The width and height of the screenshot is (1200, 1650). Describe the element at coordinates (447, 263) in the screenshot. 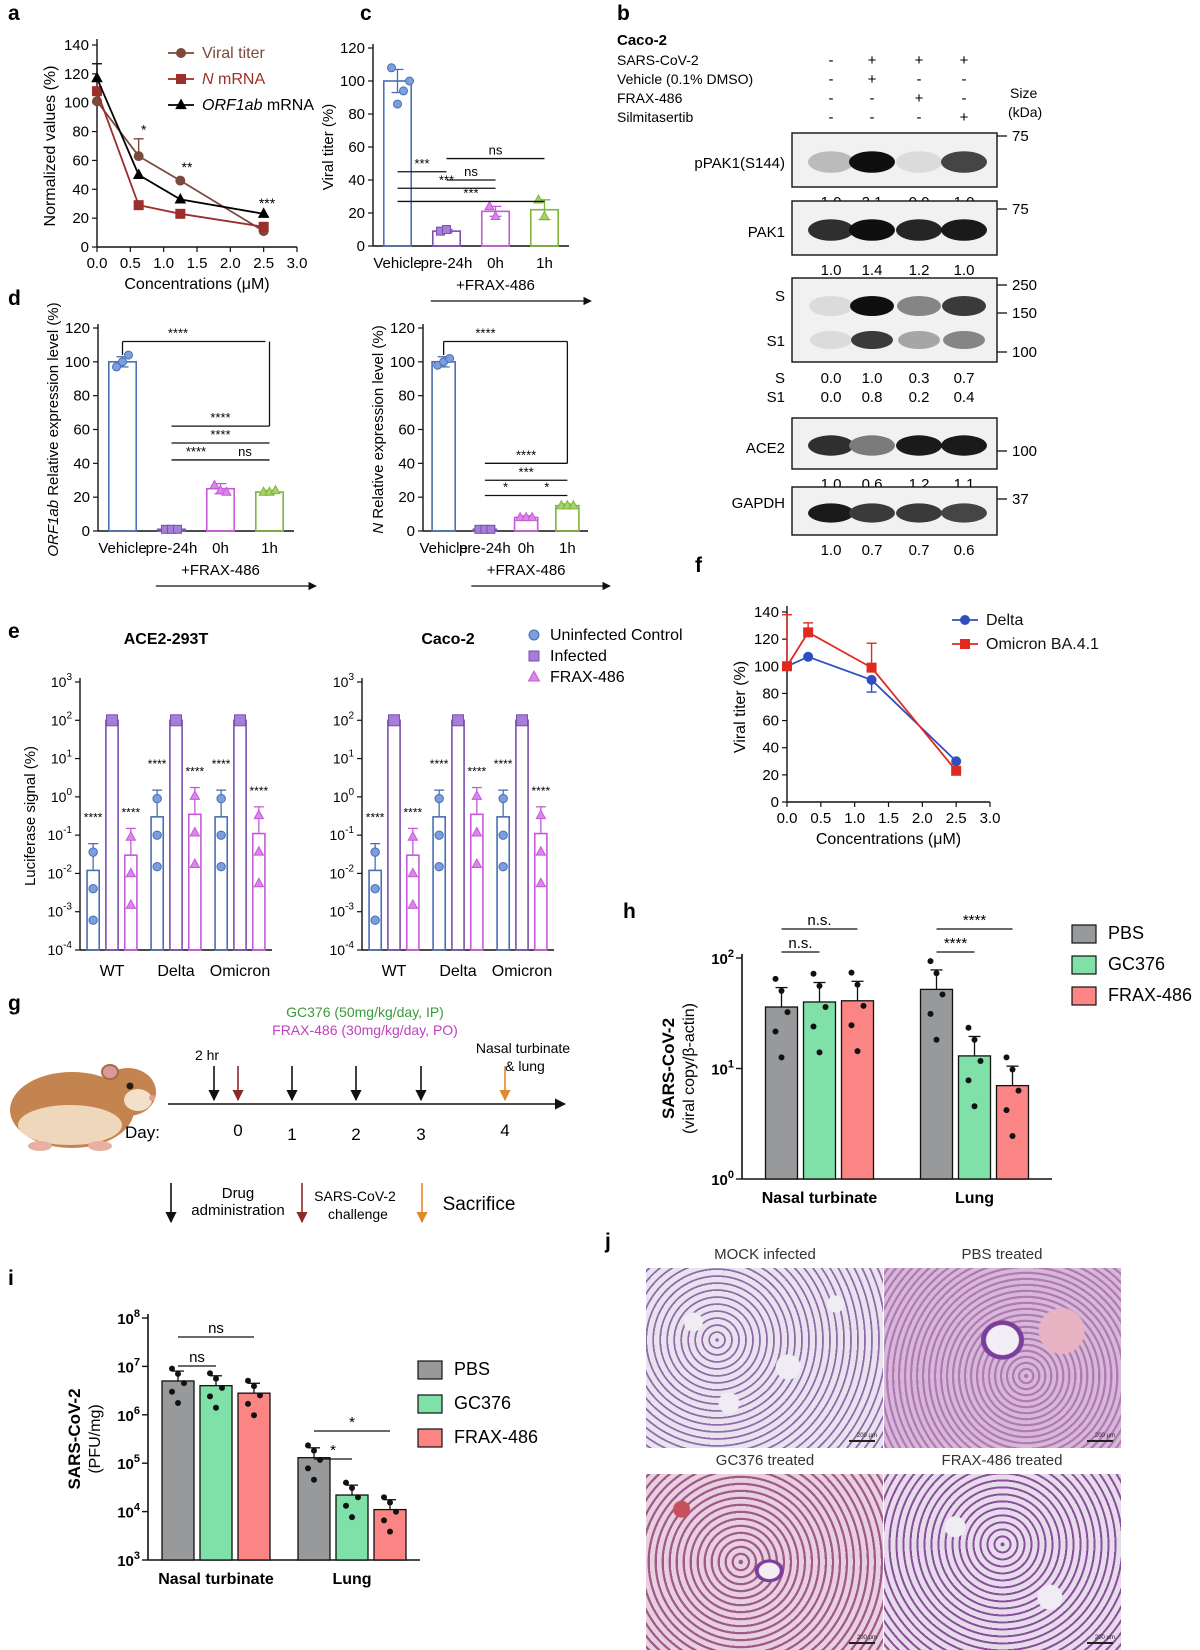

I see `x-tick-label: pre-24h` at that location.